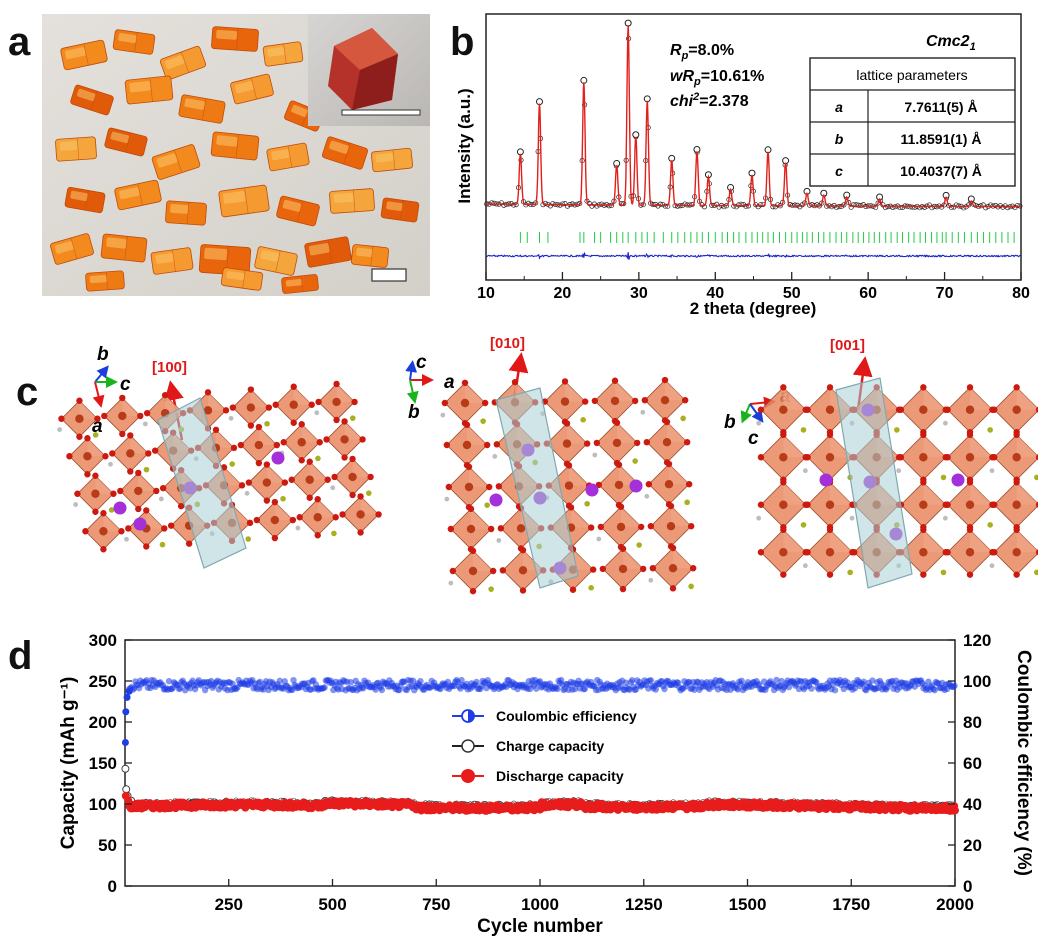  What do you see at coordinates (911, 75) in the screenshot?
I see `lattice-table-header: lattice parameters` at bounding box center [911, 75].